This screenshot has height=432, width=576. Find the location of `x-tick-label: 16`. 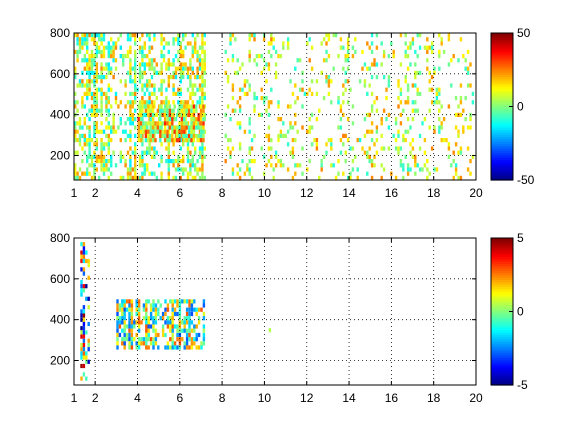

x-tick-label: 16 is located at coordinates (392, 398).